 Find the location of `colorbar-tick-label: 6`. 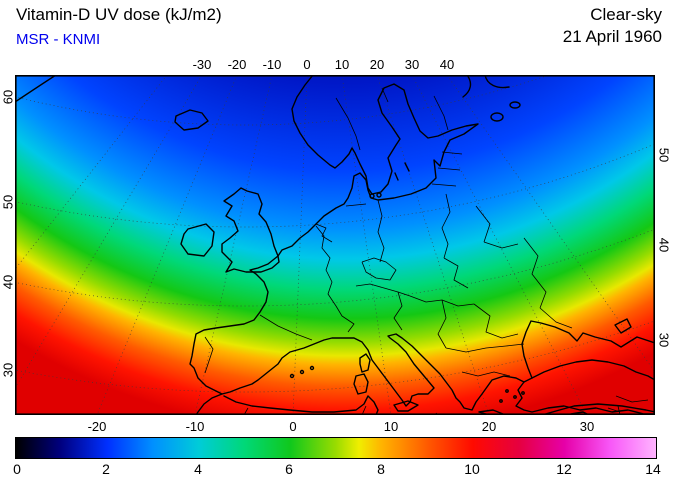

colorbar-tick-label: 6 is located at coordinates (289, 469).